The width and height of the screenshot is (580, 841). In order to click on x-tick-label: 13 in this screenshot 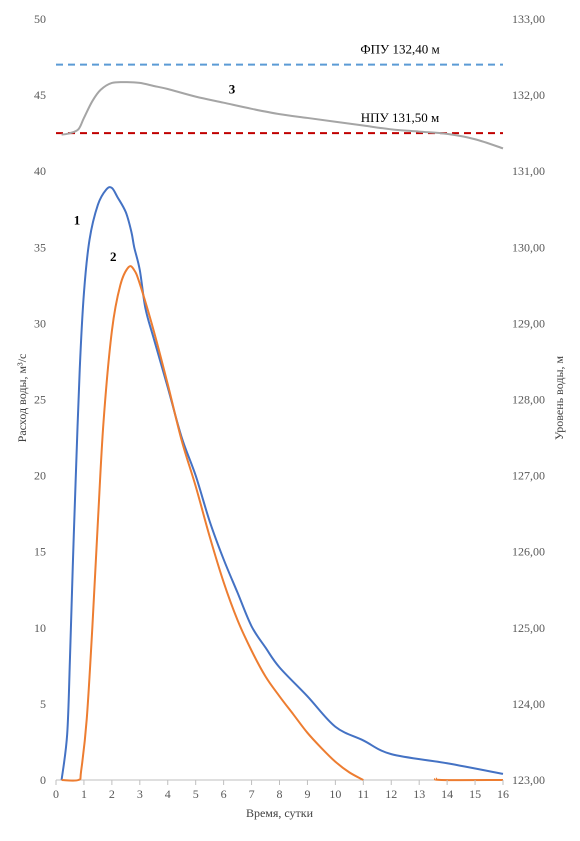, I will do `click(419, 794)`.